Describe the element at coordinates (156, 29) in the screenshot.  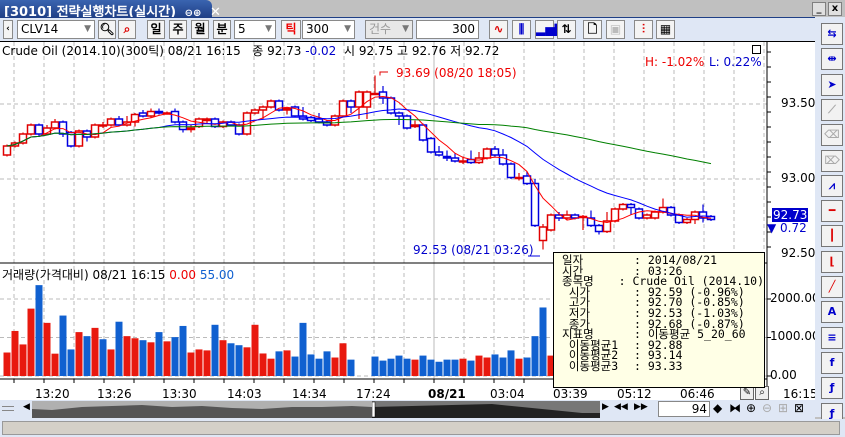
I see `period-day-button: 일` at that location.